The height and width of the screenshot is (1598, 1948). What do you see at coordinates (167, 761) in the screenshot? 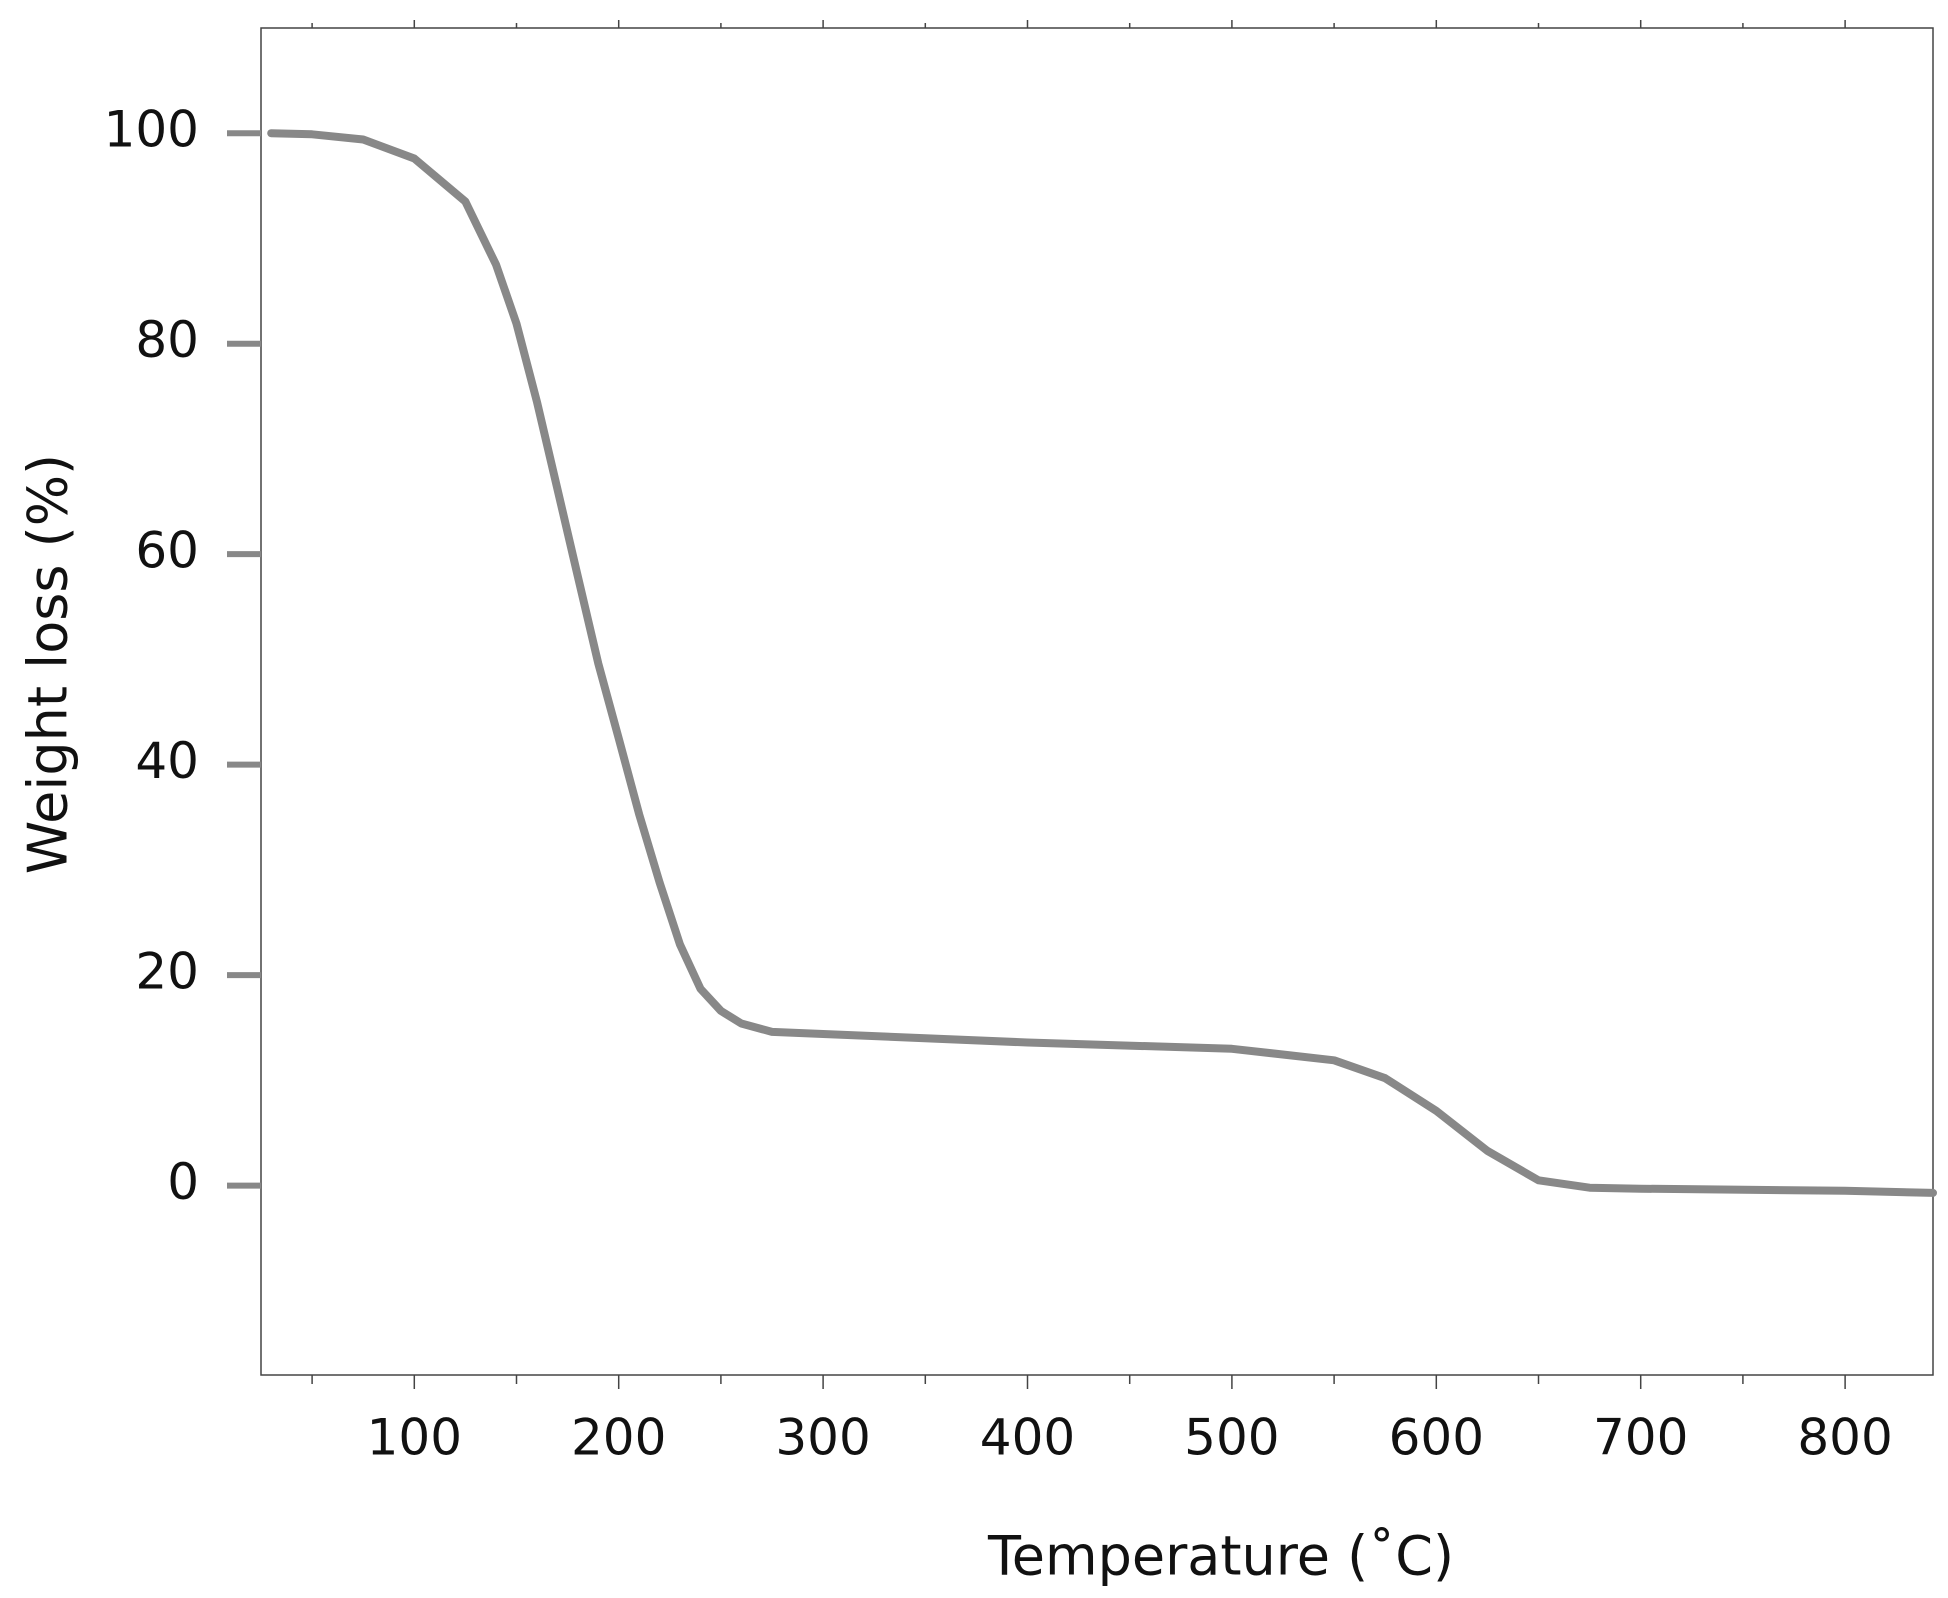
I see `y-tick-label: 40` at bounding box center [167, 761].